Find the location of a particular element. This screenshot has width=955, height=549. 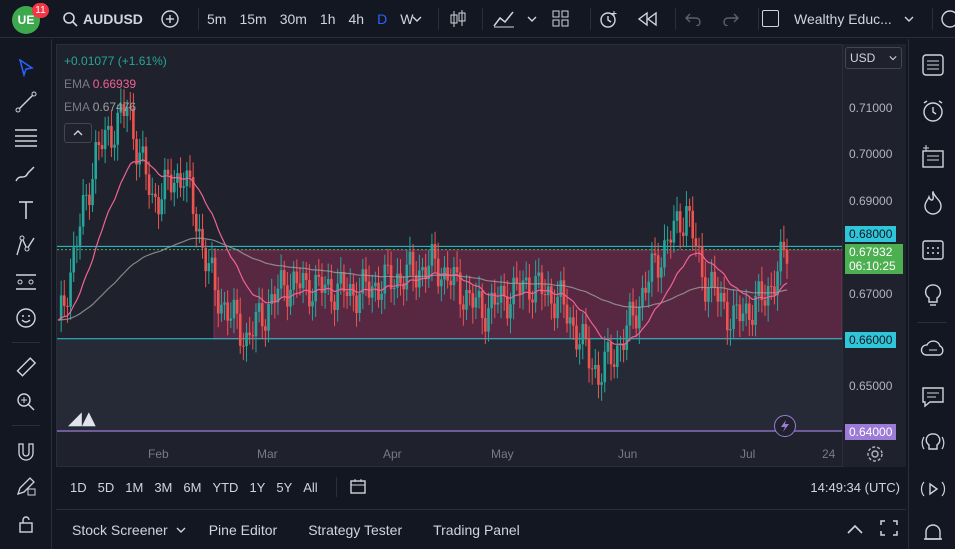

notifications-button is located at coordinates (933, 533).